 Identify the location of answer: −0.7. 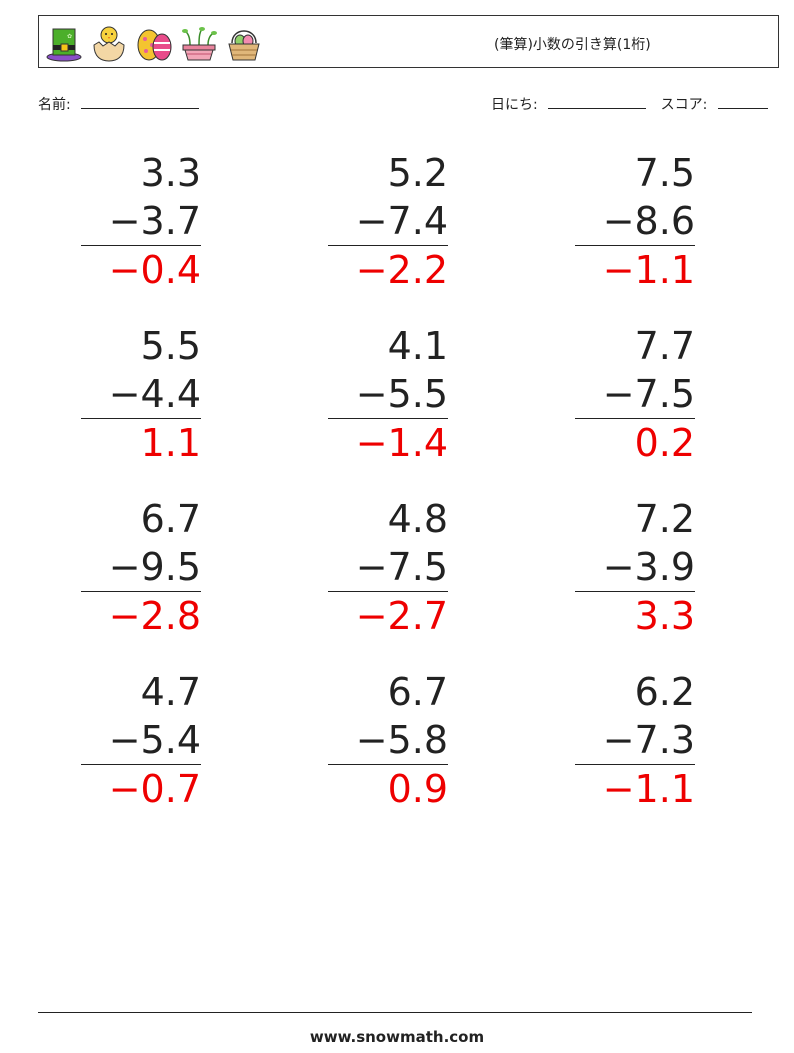
(154, 789).